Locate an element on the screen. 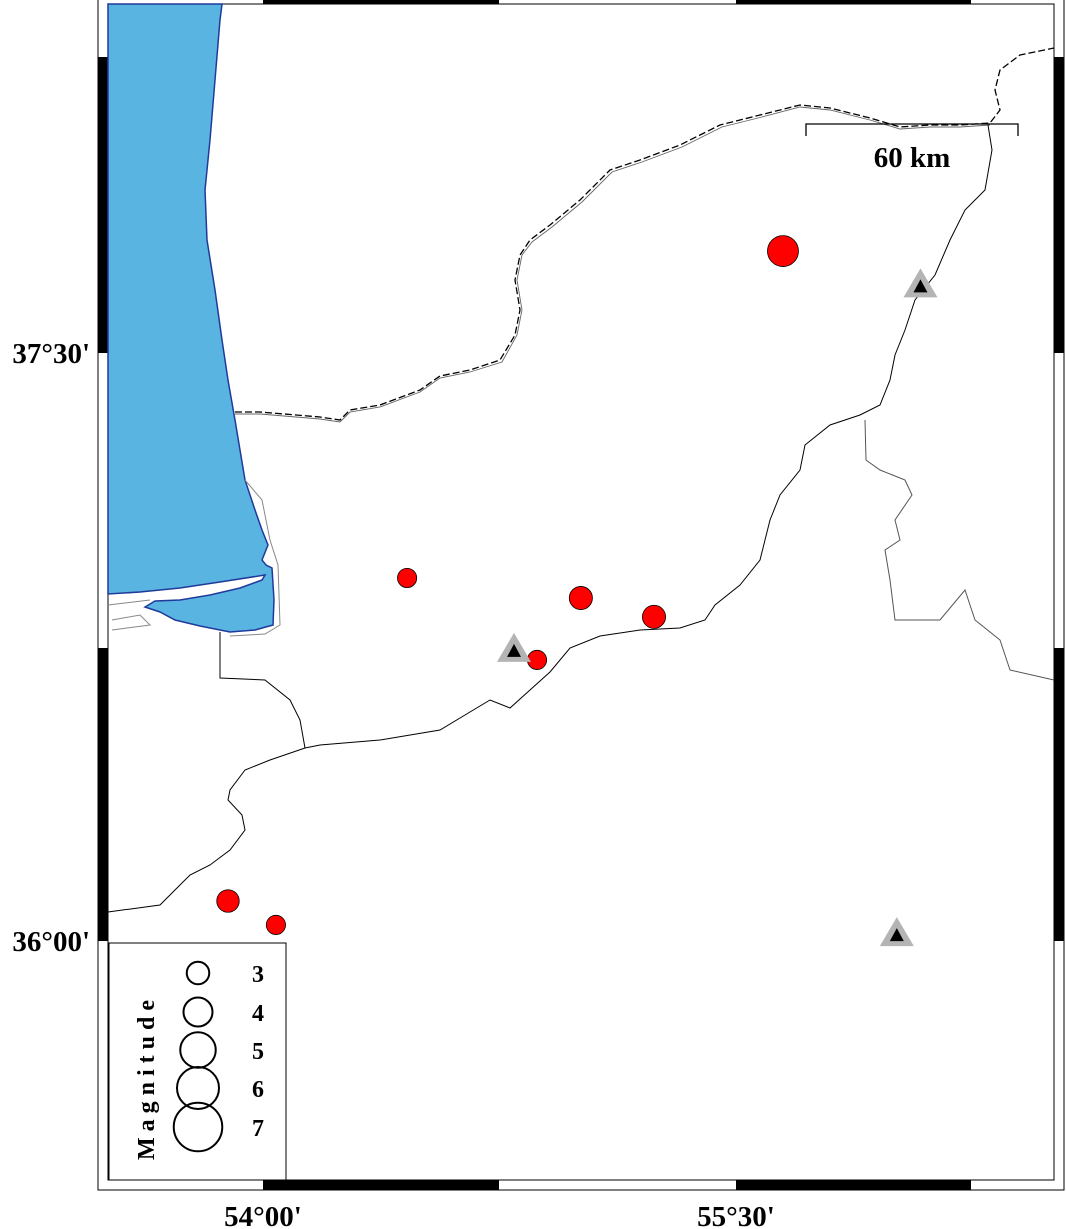 The image size is (1066, 1229). scale-bar-label: 60 km is located at coordinates (912, 158).